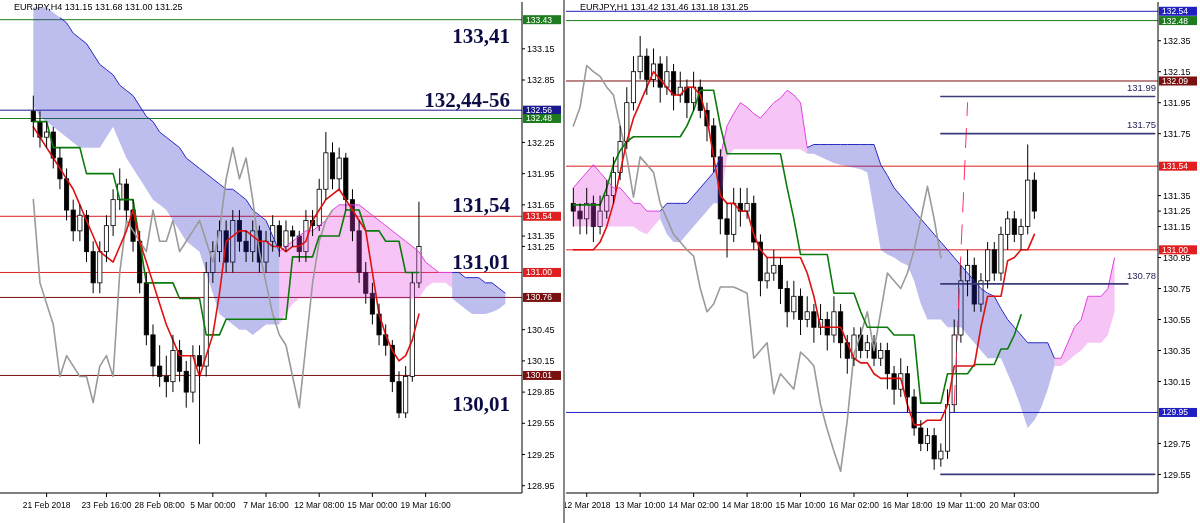 This screenshot has height=523, width=1200. I want to click on ref-line-label: 133.43, so click(539, 19).